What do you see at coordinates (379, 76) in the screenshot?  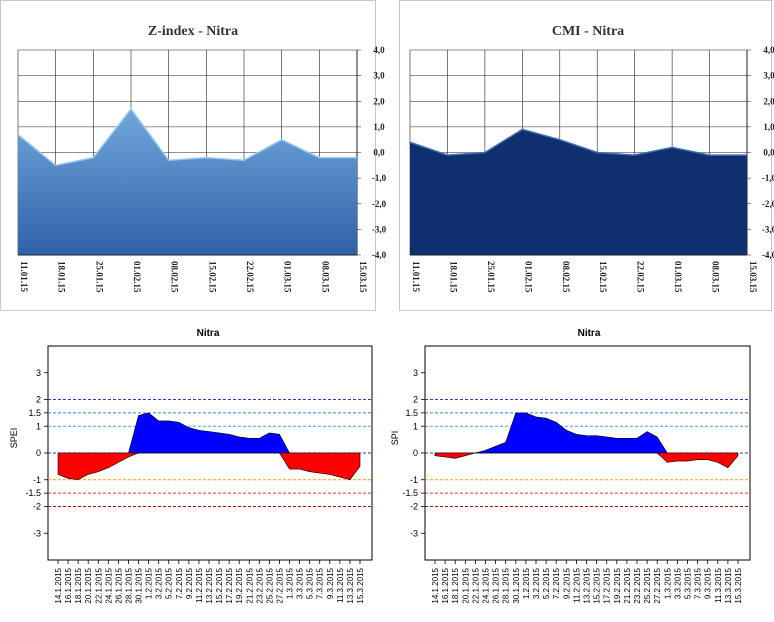 I see `y-tick-label: 3,0` at bounding box center [379, 76].